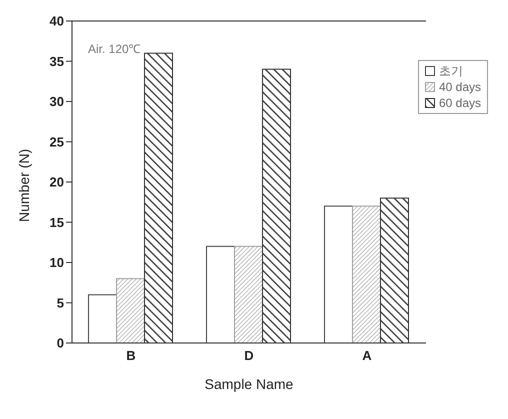 The height and width of the screenshot is (419, 508). Describe the element at coordinates (249, 384) in the screenshot. I see `x-axis-title: Sample Name` at that location.